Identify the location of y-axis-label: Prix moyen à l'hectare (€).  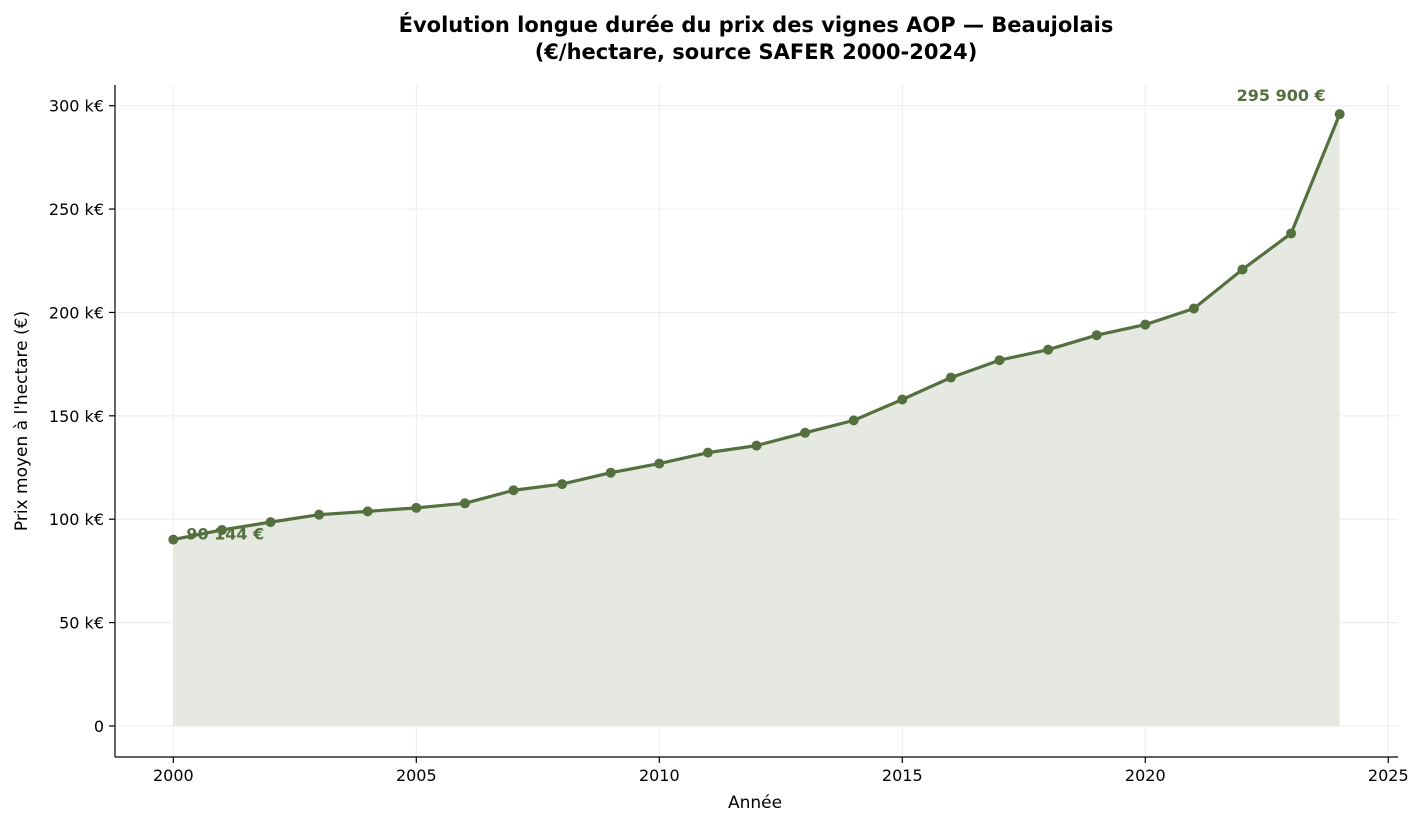
(22, 421).